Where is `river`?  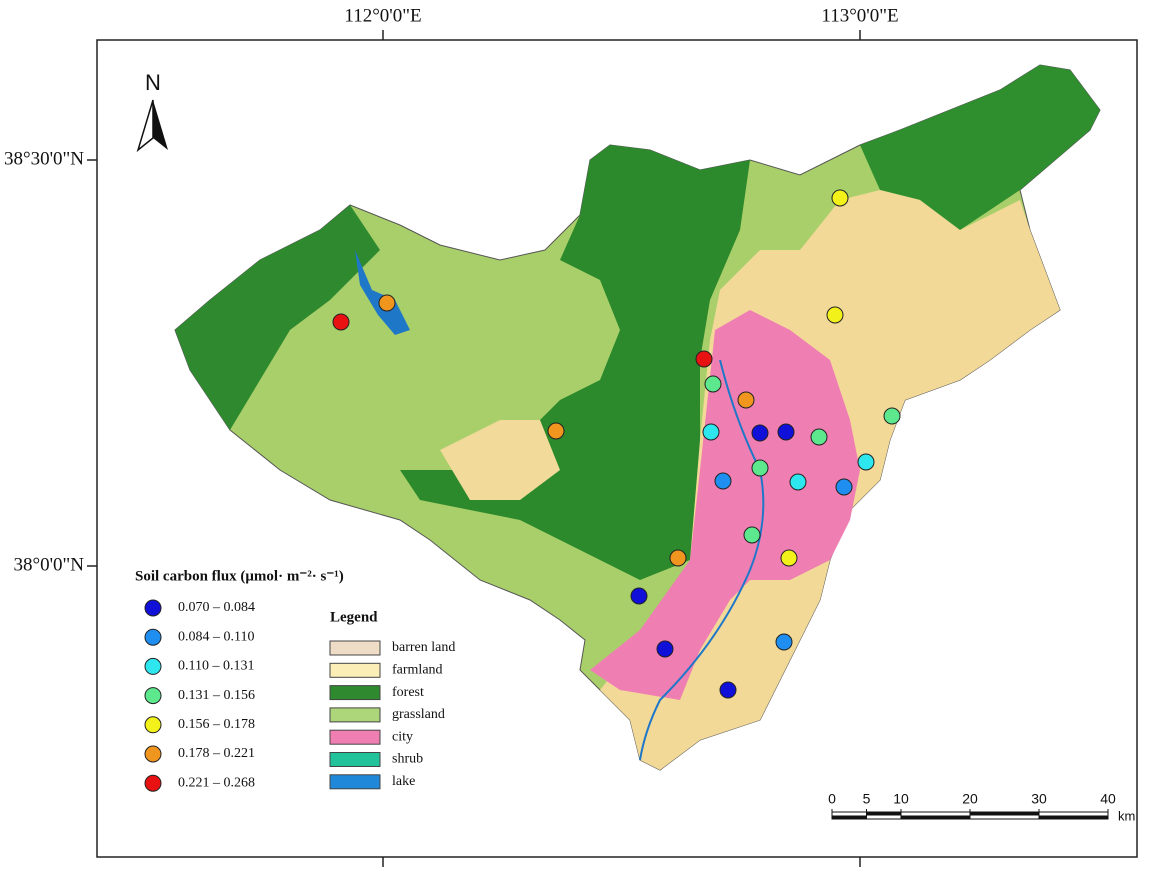
river is located at coordinates (702, 560).